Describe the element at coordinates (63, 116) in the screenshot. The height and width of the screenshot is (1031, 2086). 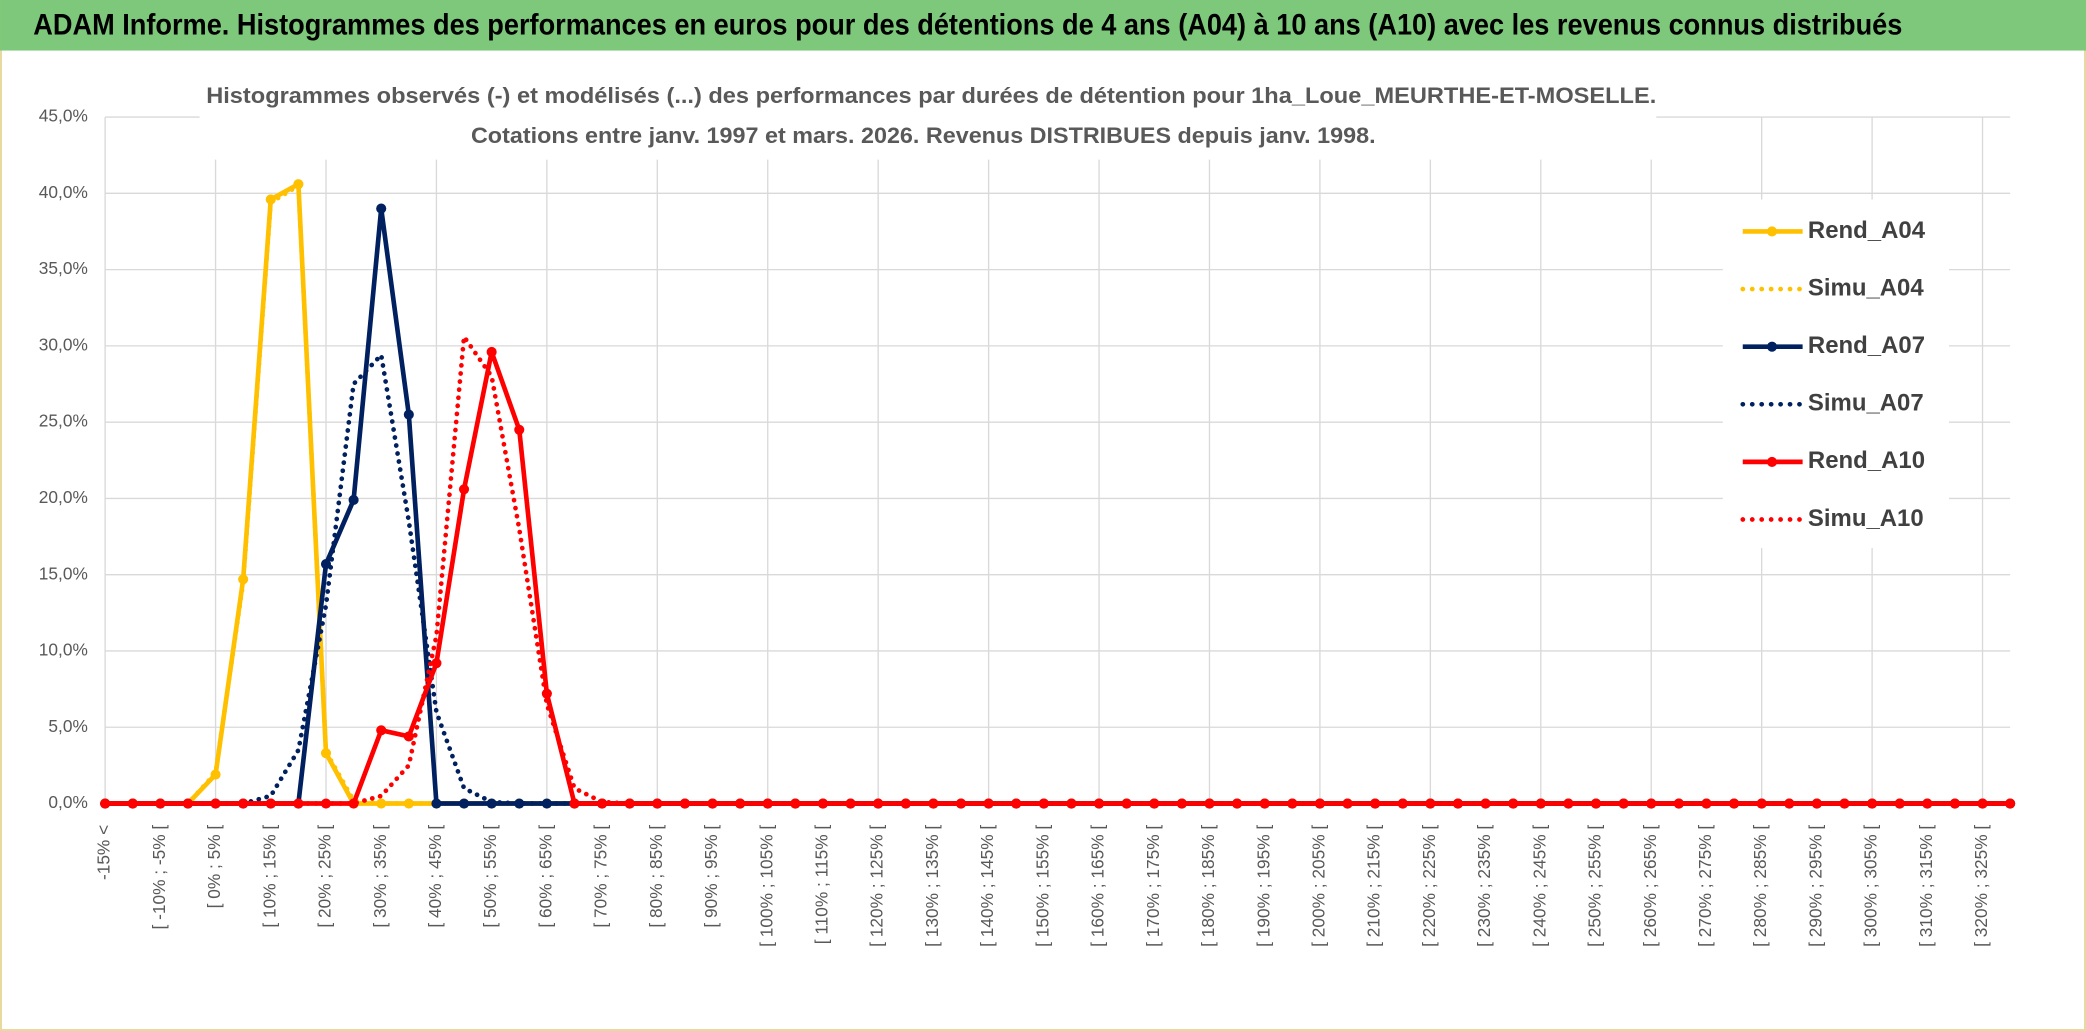
I see `y-tick-label: 45,0%` at that location.